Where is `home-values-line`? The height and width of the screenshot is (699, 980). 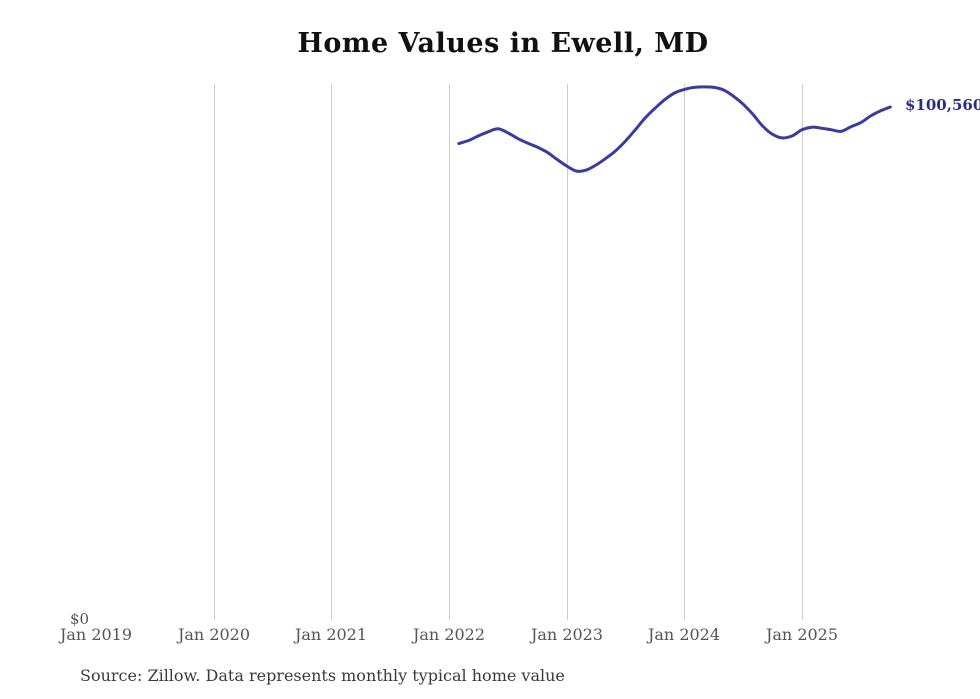
home-values-line is located at coordinates (674, 129).